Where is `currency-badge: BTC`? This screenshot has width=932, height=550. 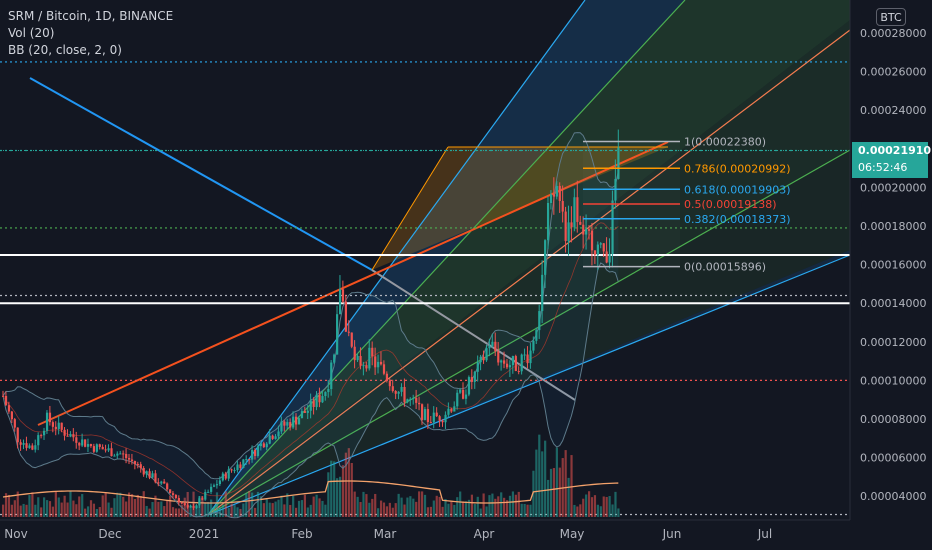 currency-badge: BTC is located at coordinates (891, 17).